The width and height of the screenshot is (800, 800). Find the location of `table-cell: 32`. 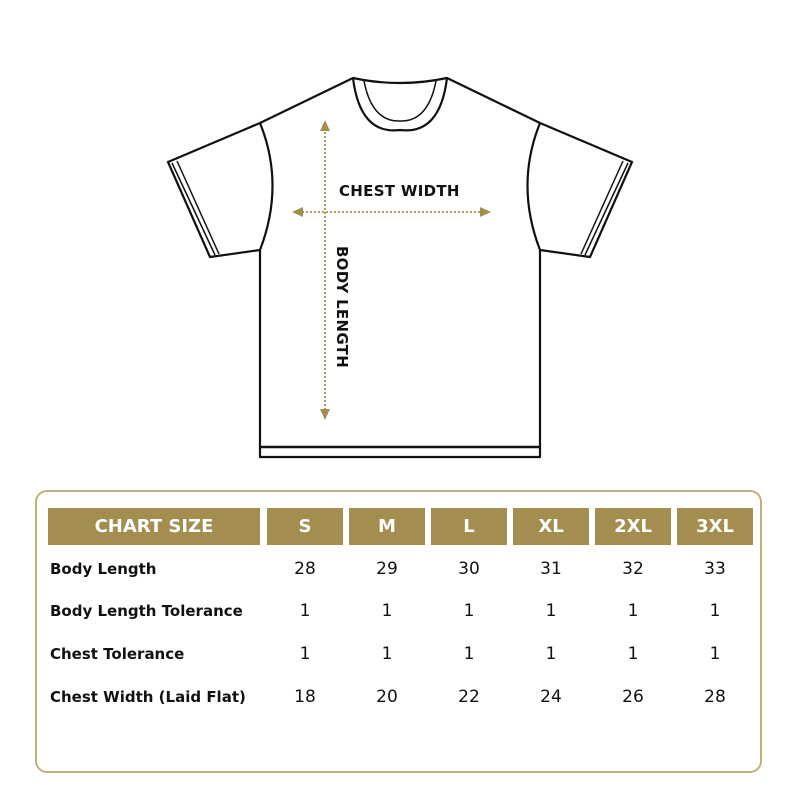

table-cell: 32 is located at coordinates (633, 569).